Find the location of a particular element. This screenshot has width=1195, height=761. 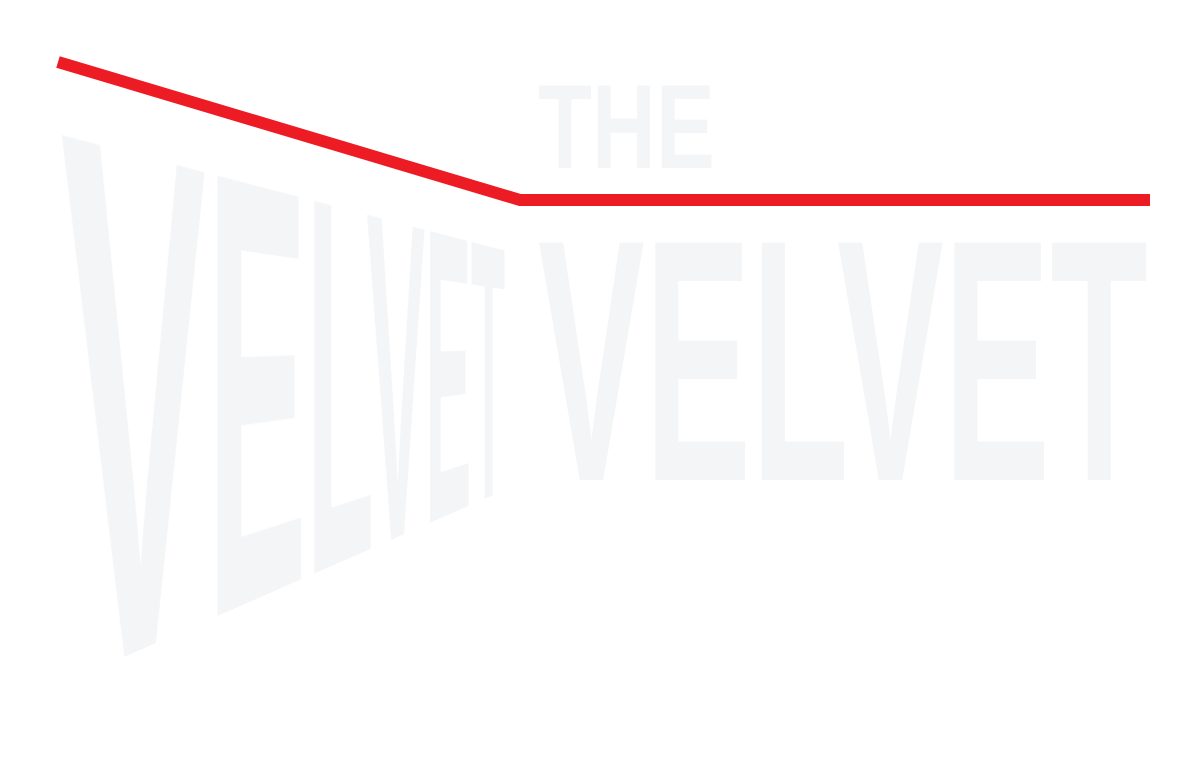

logo-top: THE is located at coordinates (626, 127).